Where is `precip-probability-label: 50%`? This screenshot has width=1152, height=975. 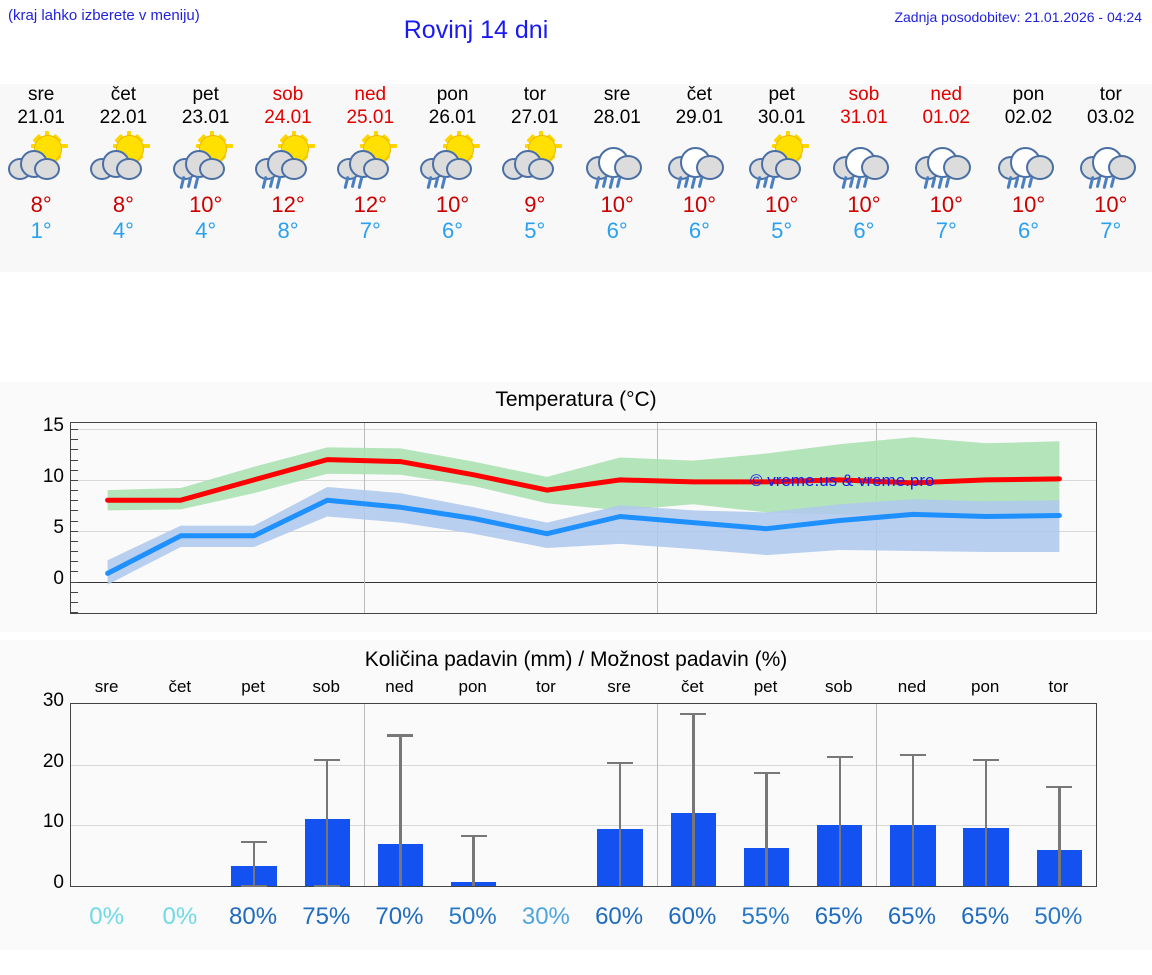 precip-probability-label: 50% is located at coordinates (472, 916).